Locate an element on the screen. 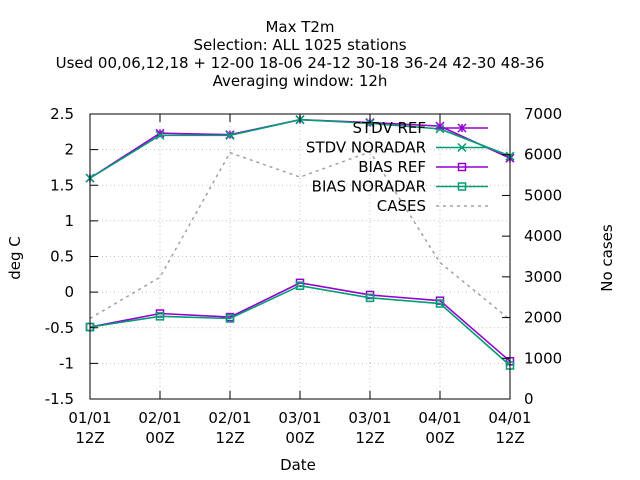 Image resolution: width=640 pixels, height=480 pixels. y-tick-label: 1 is located at coordinates (69, 221).